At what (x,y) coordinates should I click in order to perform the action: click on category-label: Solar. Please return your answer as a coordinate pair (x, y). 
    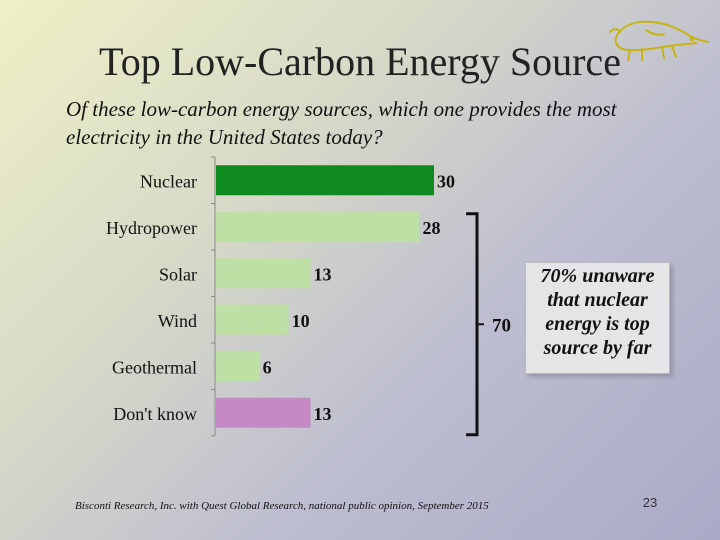
    Looking at the image, I should click on (178, 274).